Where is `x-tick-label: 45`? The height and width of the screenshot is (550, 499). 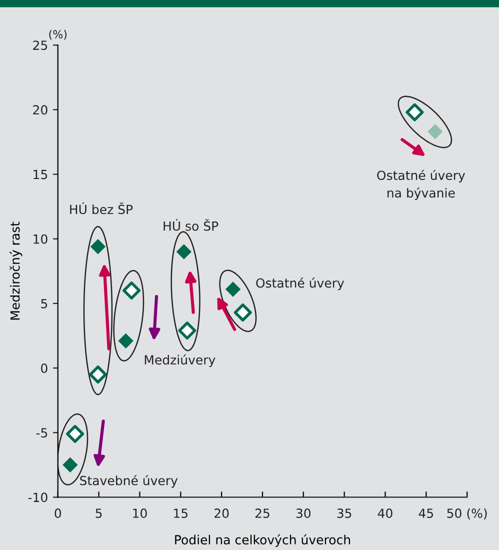
x-tick-label: 45 is located at coordinates (426, 513).